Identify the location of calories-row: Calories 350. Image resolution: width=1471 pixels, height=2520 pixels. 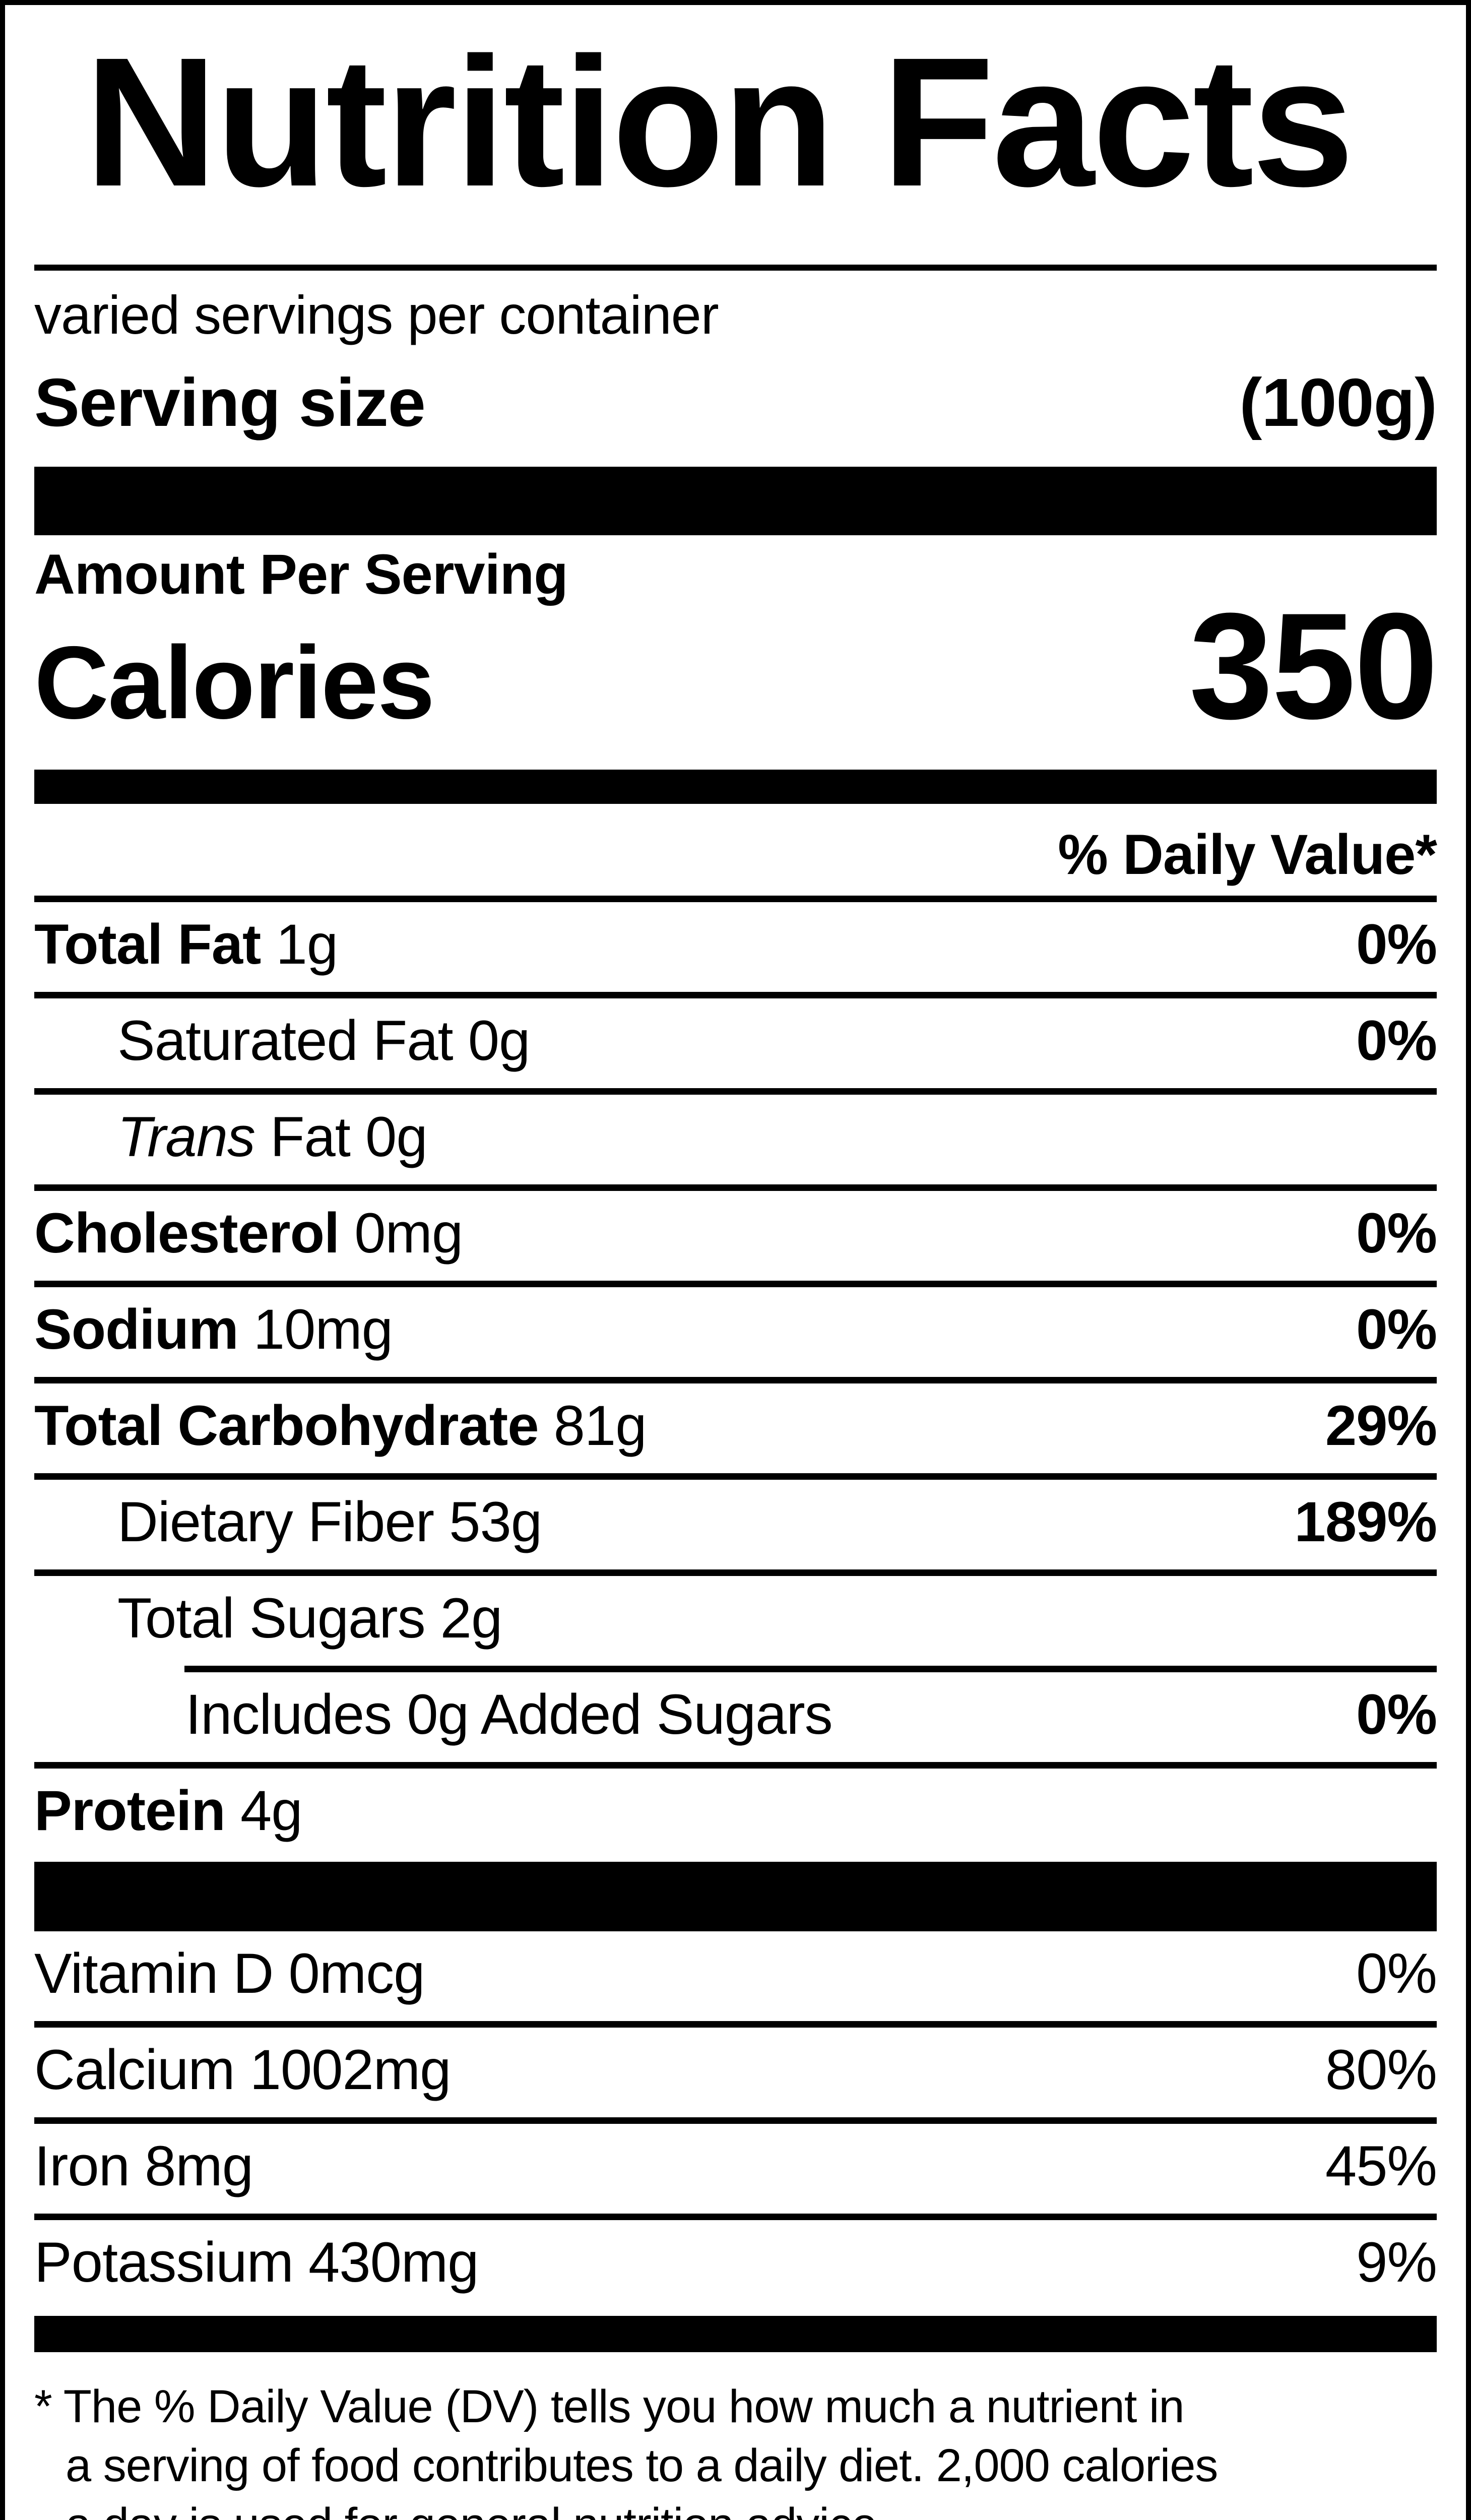
(736, 665).